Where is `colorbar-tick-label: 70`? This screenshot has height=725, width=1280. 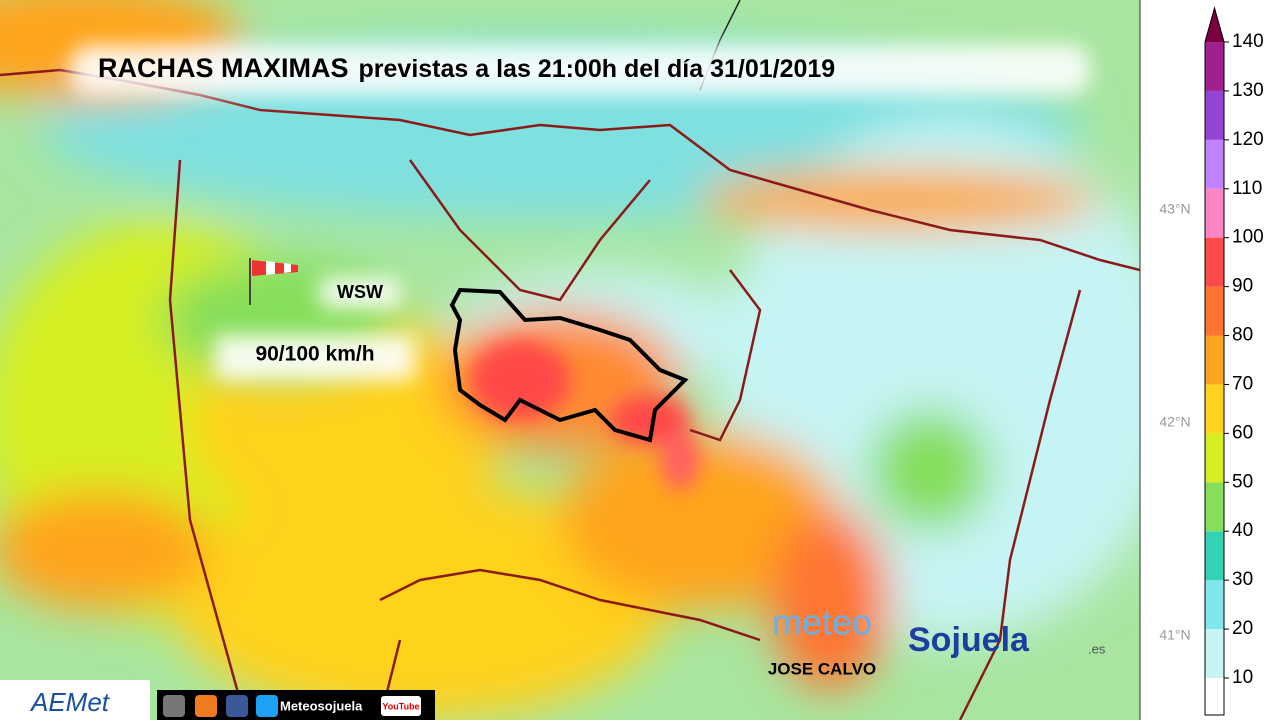
colorbar-tick-label: 70 is located at coordinates (1242, 383).